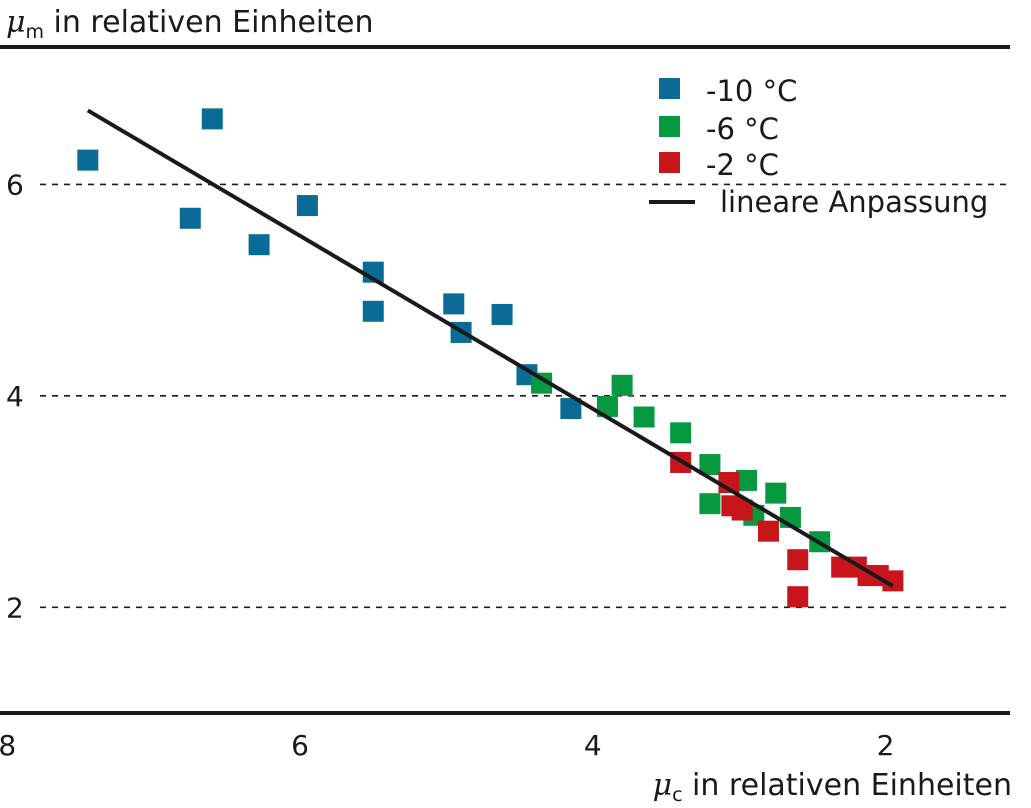 The width and height of the screenshot is (1031, 808). I want to click on x-axis-title: μc in relativen Einheiten, so click(832, 787).